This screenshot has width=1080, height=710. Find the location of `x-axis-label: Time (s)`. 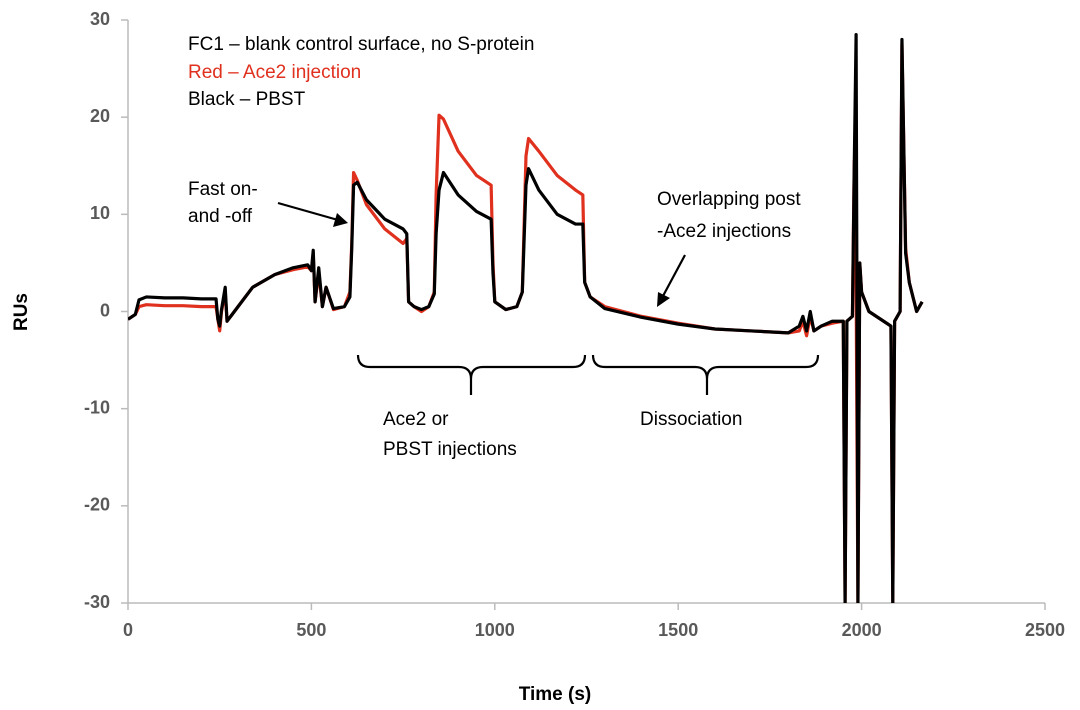

x-axis-label: Time (s) is located at coordinates (555, 694).